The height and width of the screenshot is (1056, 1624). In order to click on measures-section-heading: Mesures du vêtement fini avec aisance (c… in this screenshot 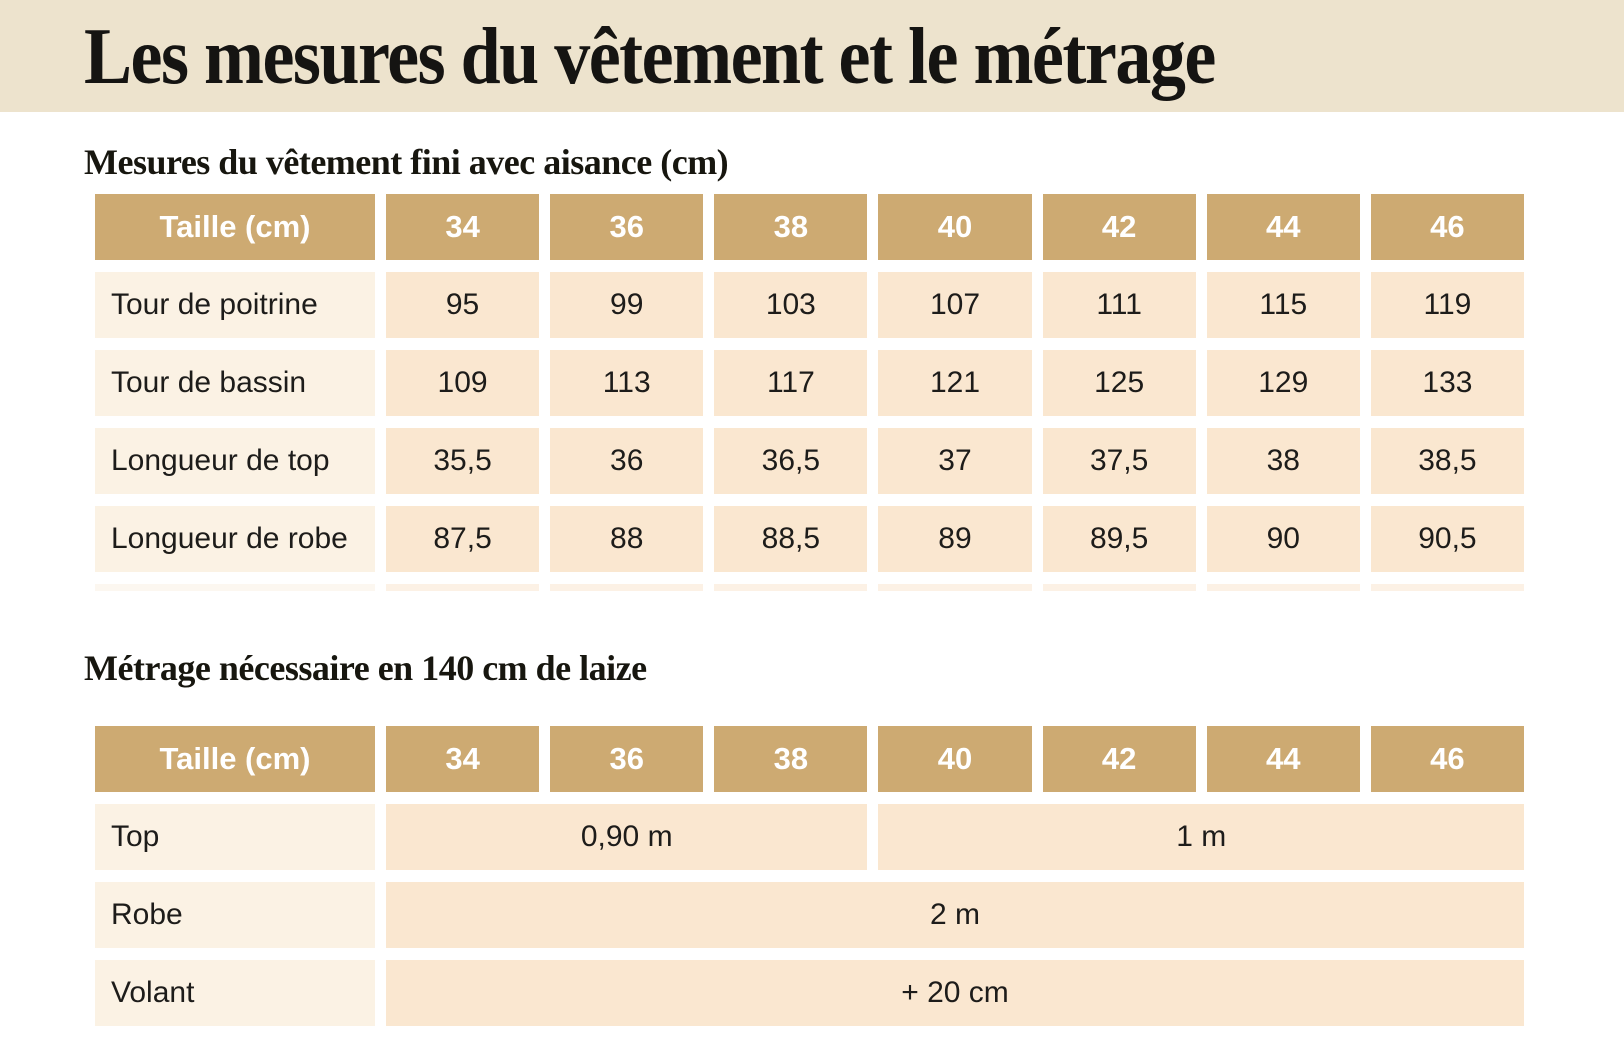, I will do `click(406, 162)`.